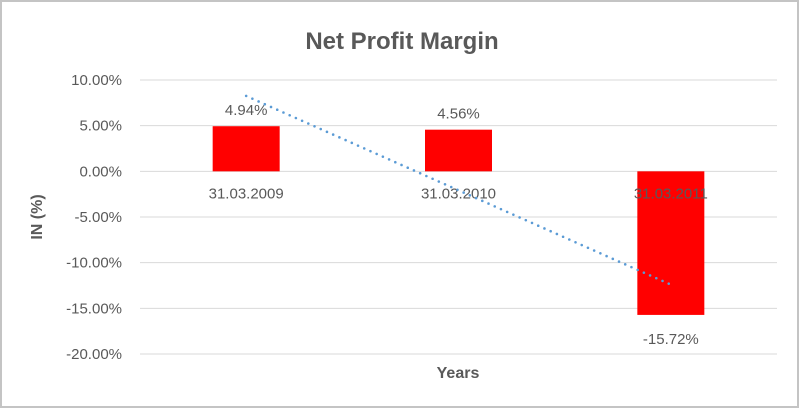 The width and height of the screenshot is (799, 408). Describe the element at coordinates (94, 308) in the screenshot. I see `y-tick-label: -15.00%` at that location.